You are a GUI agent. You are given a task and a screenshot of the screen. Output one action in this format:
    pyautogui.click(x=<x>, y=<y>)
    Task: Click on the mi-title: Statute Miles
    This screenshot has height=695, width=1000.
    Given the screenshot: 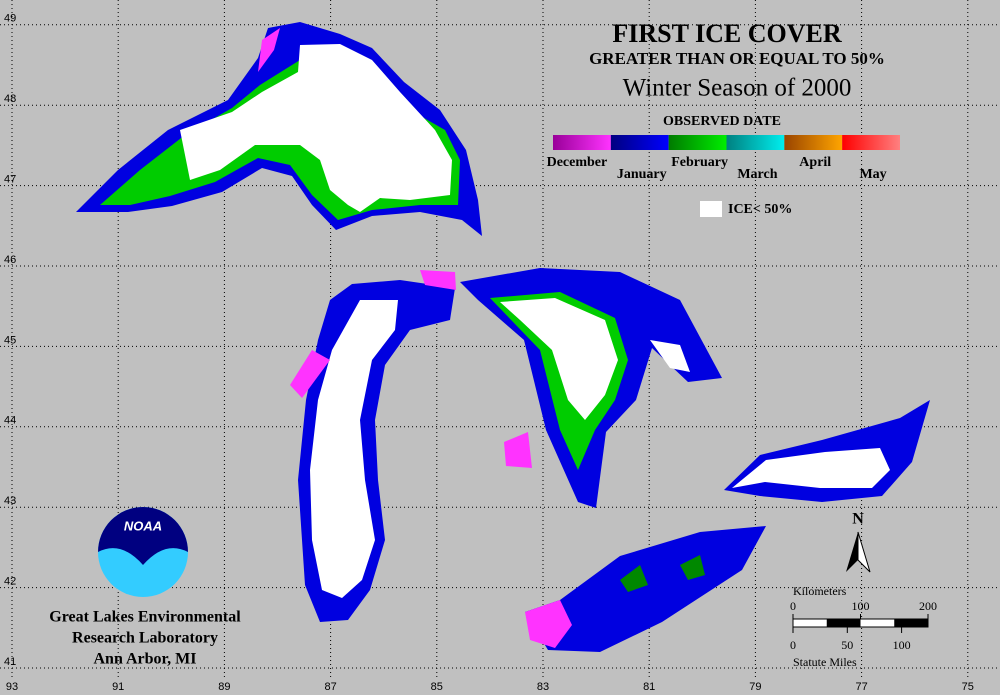 What is the action you would take?
    pyautogui.click(x=825, y=662)
    